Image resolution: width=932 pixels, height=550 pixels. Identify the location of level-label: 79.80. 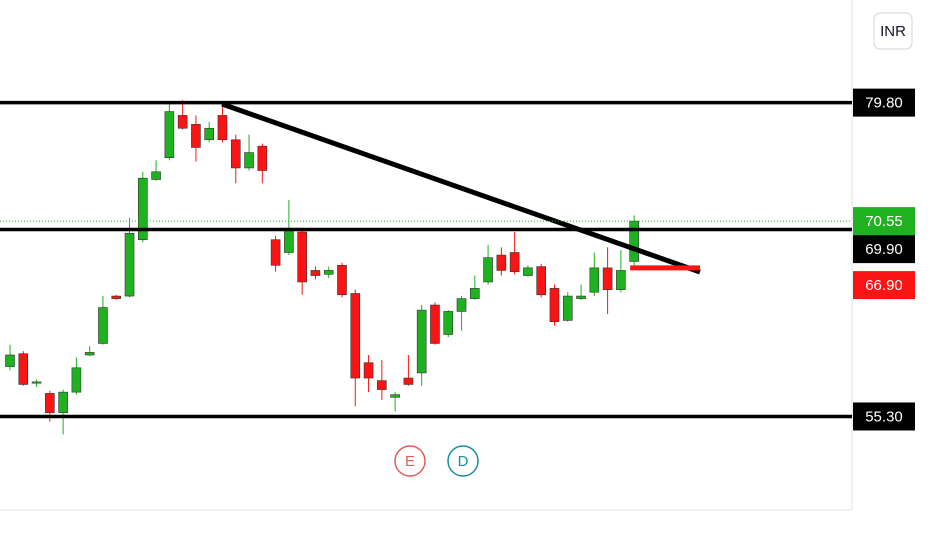
(884, 103).